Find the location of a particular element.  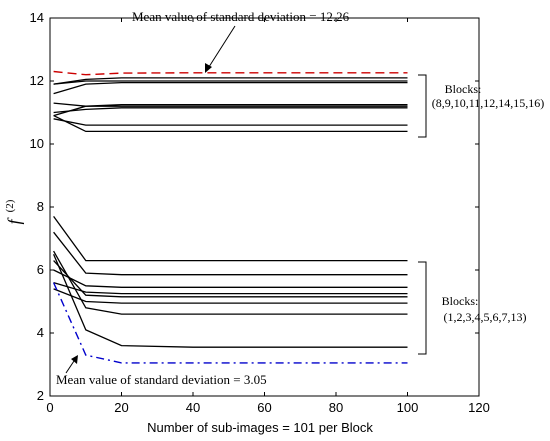

lower-group-title: Blocks: is located at coordinates (460, 301).